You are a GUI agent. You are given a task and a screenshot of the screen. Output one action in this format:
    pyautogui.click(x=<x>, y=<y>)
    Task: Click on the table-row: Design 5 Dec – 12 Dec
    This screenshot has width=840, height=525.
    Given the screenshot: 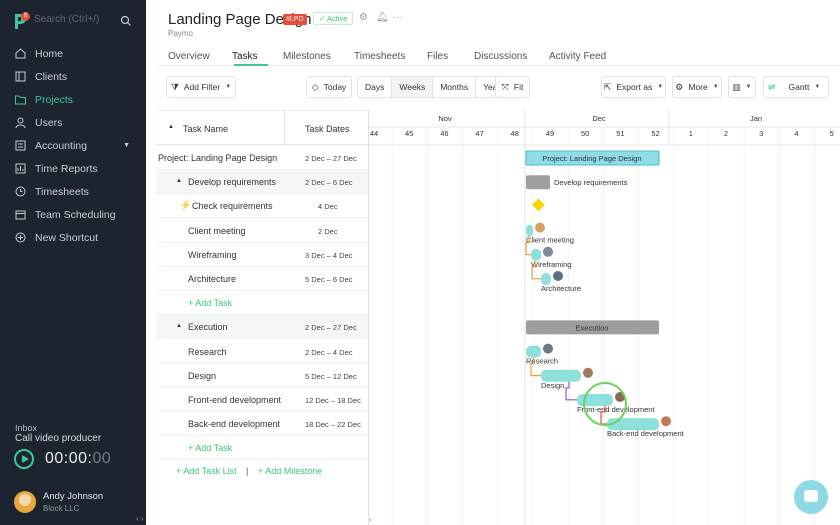 What is the action you would take?
    pyautogui.click(x=262, y=376)
    